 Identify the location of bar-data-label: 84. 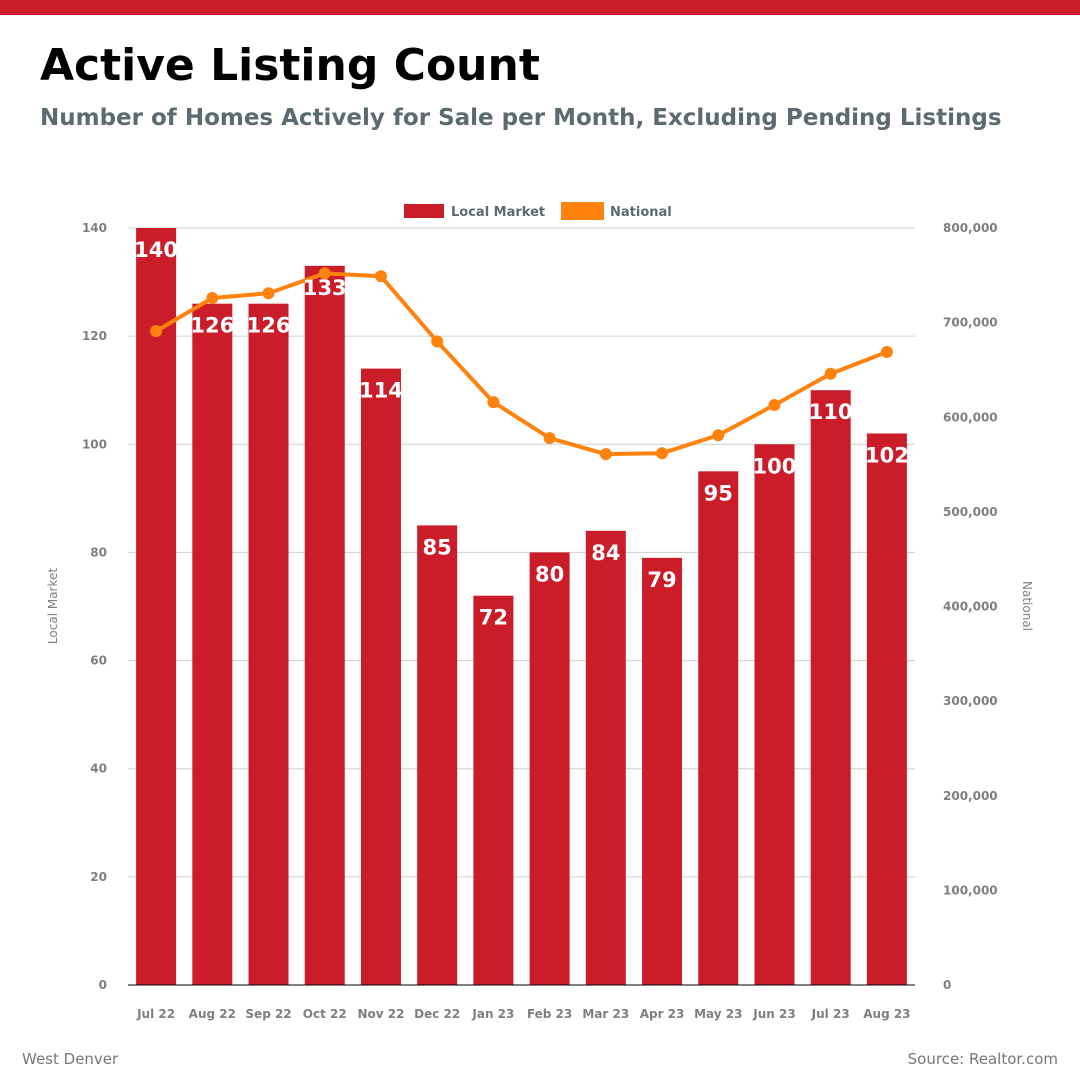
(605, 553).